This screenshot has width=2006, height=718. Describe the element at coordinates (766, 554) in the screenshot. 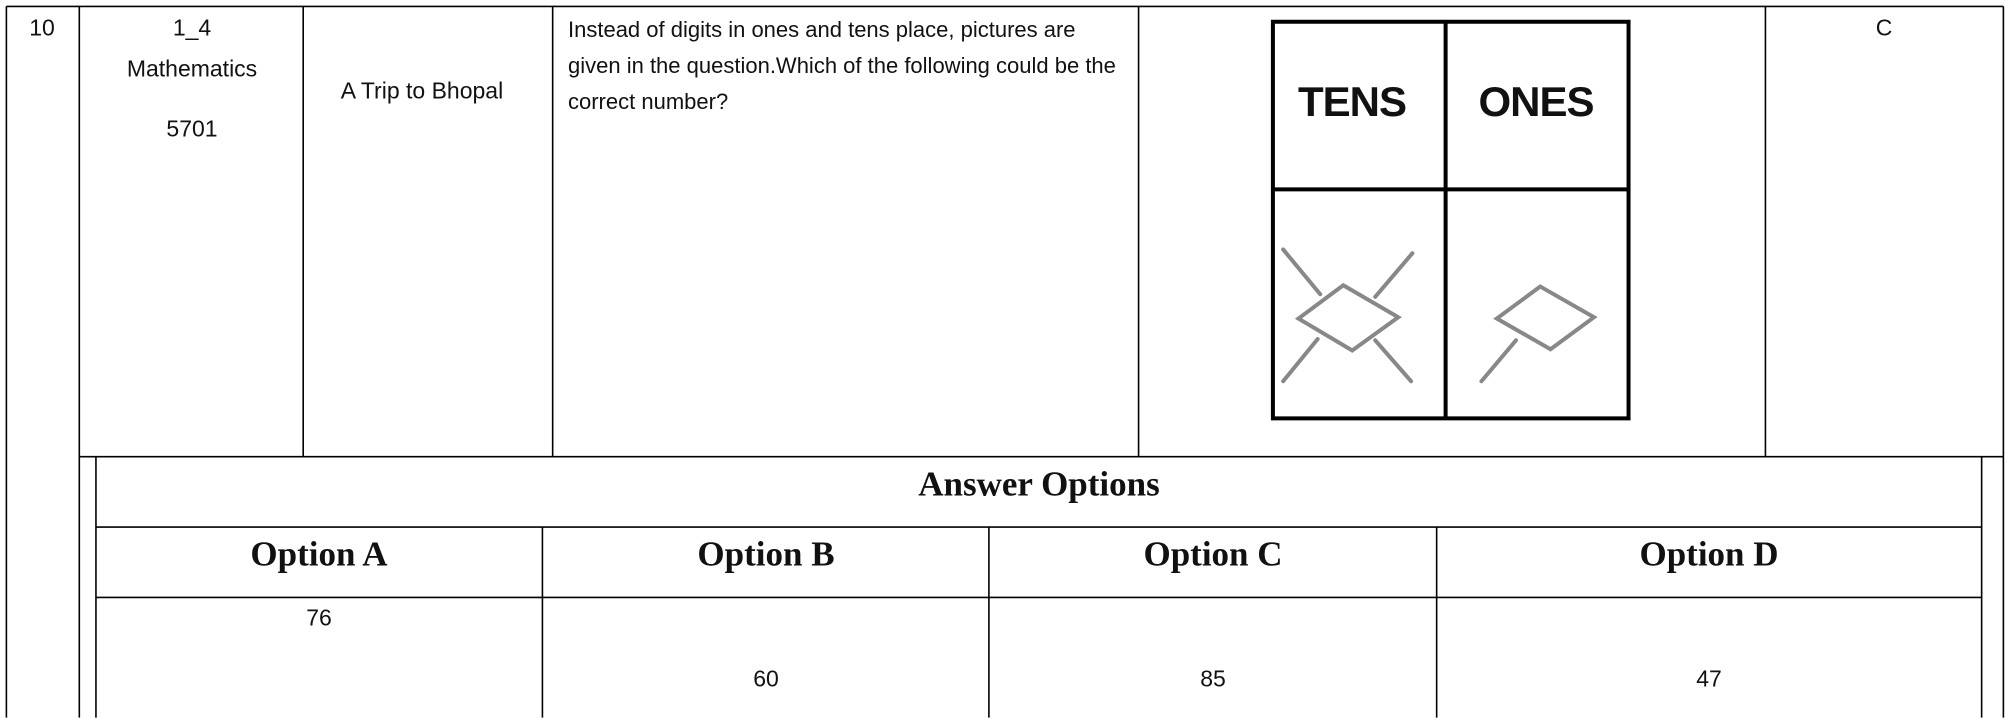

I see `option-header: Option B` at that location.